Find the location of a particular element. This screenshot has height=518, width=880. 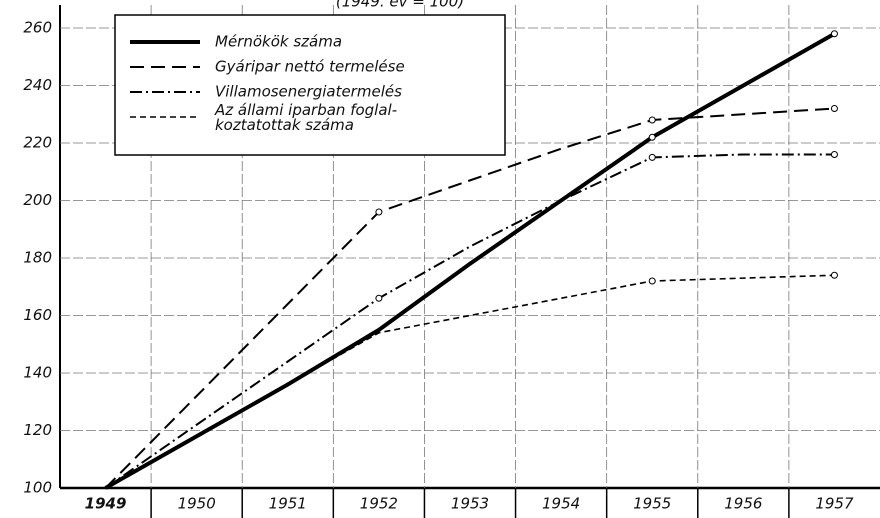

y-tick-label: 220 is located at coordinates (37, 143).